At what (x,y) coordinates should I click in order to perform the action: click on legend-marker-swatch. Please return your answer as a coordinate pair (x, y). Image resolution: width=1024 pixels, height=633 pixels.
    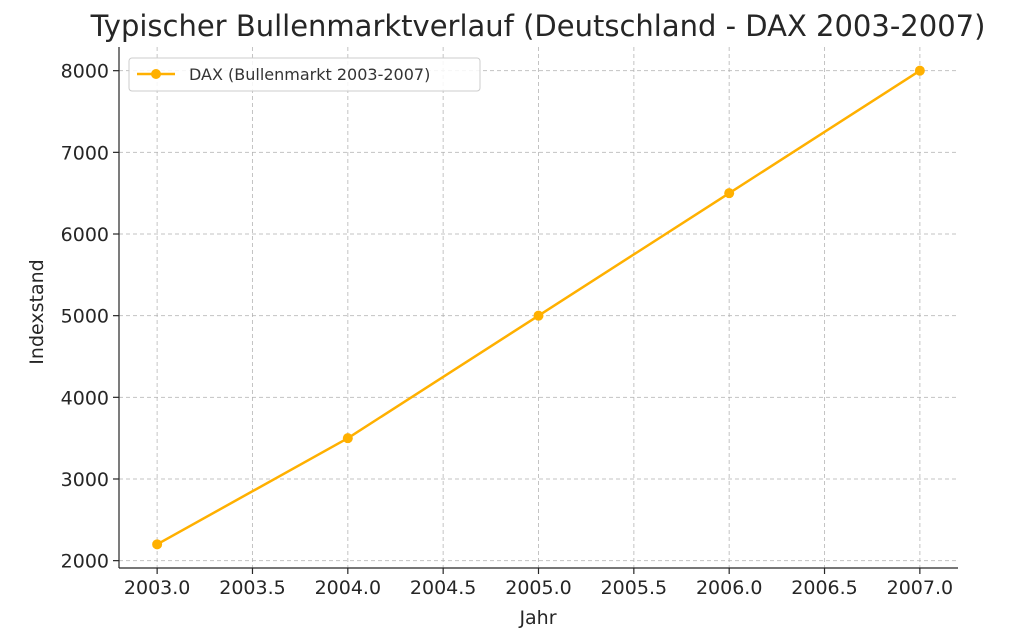
    Looking at the image, I should click on (156, 74).